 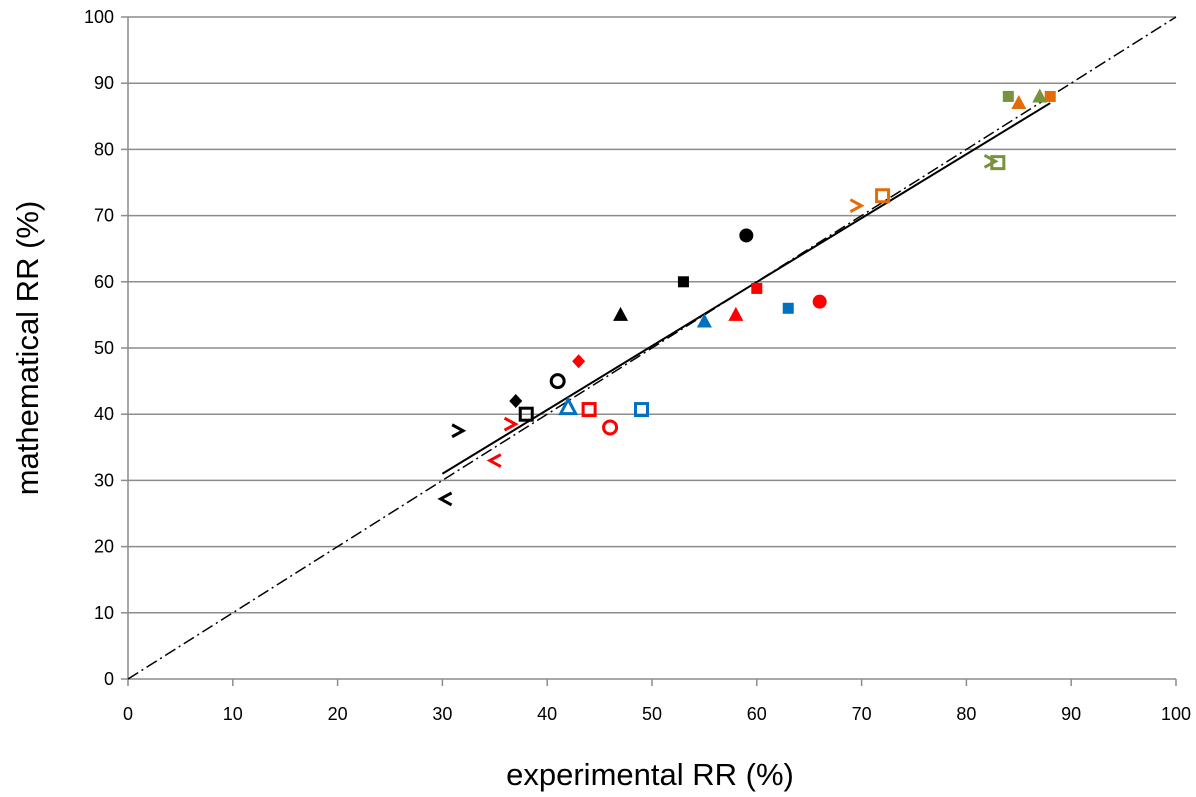 I want to click on green-filled-square-point, so click(x=1008, y=96).